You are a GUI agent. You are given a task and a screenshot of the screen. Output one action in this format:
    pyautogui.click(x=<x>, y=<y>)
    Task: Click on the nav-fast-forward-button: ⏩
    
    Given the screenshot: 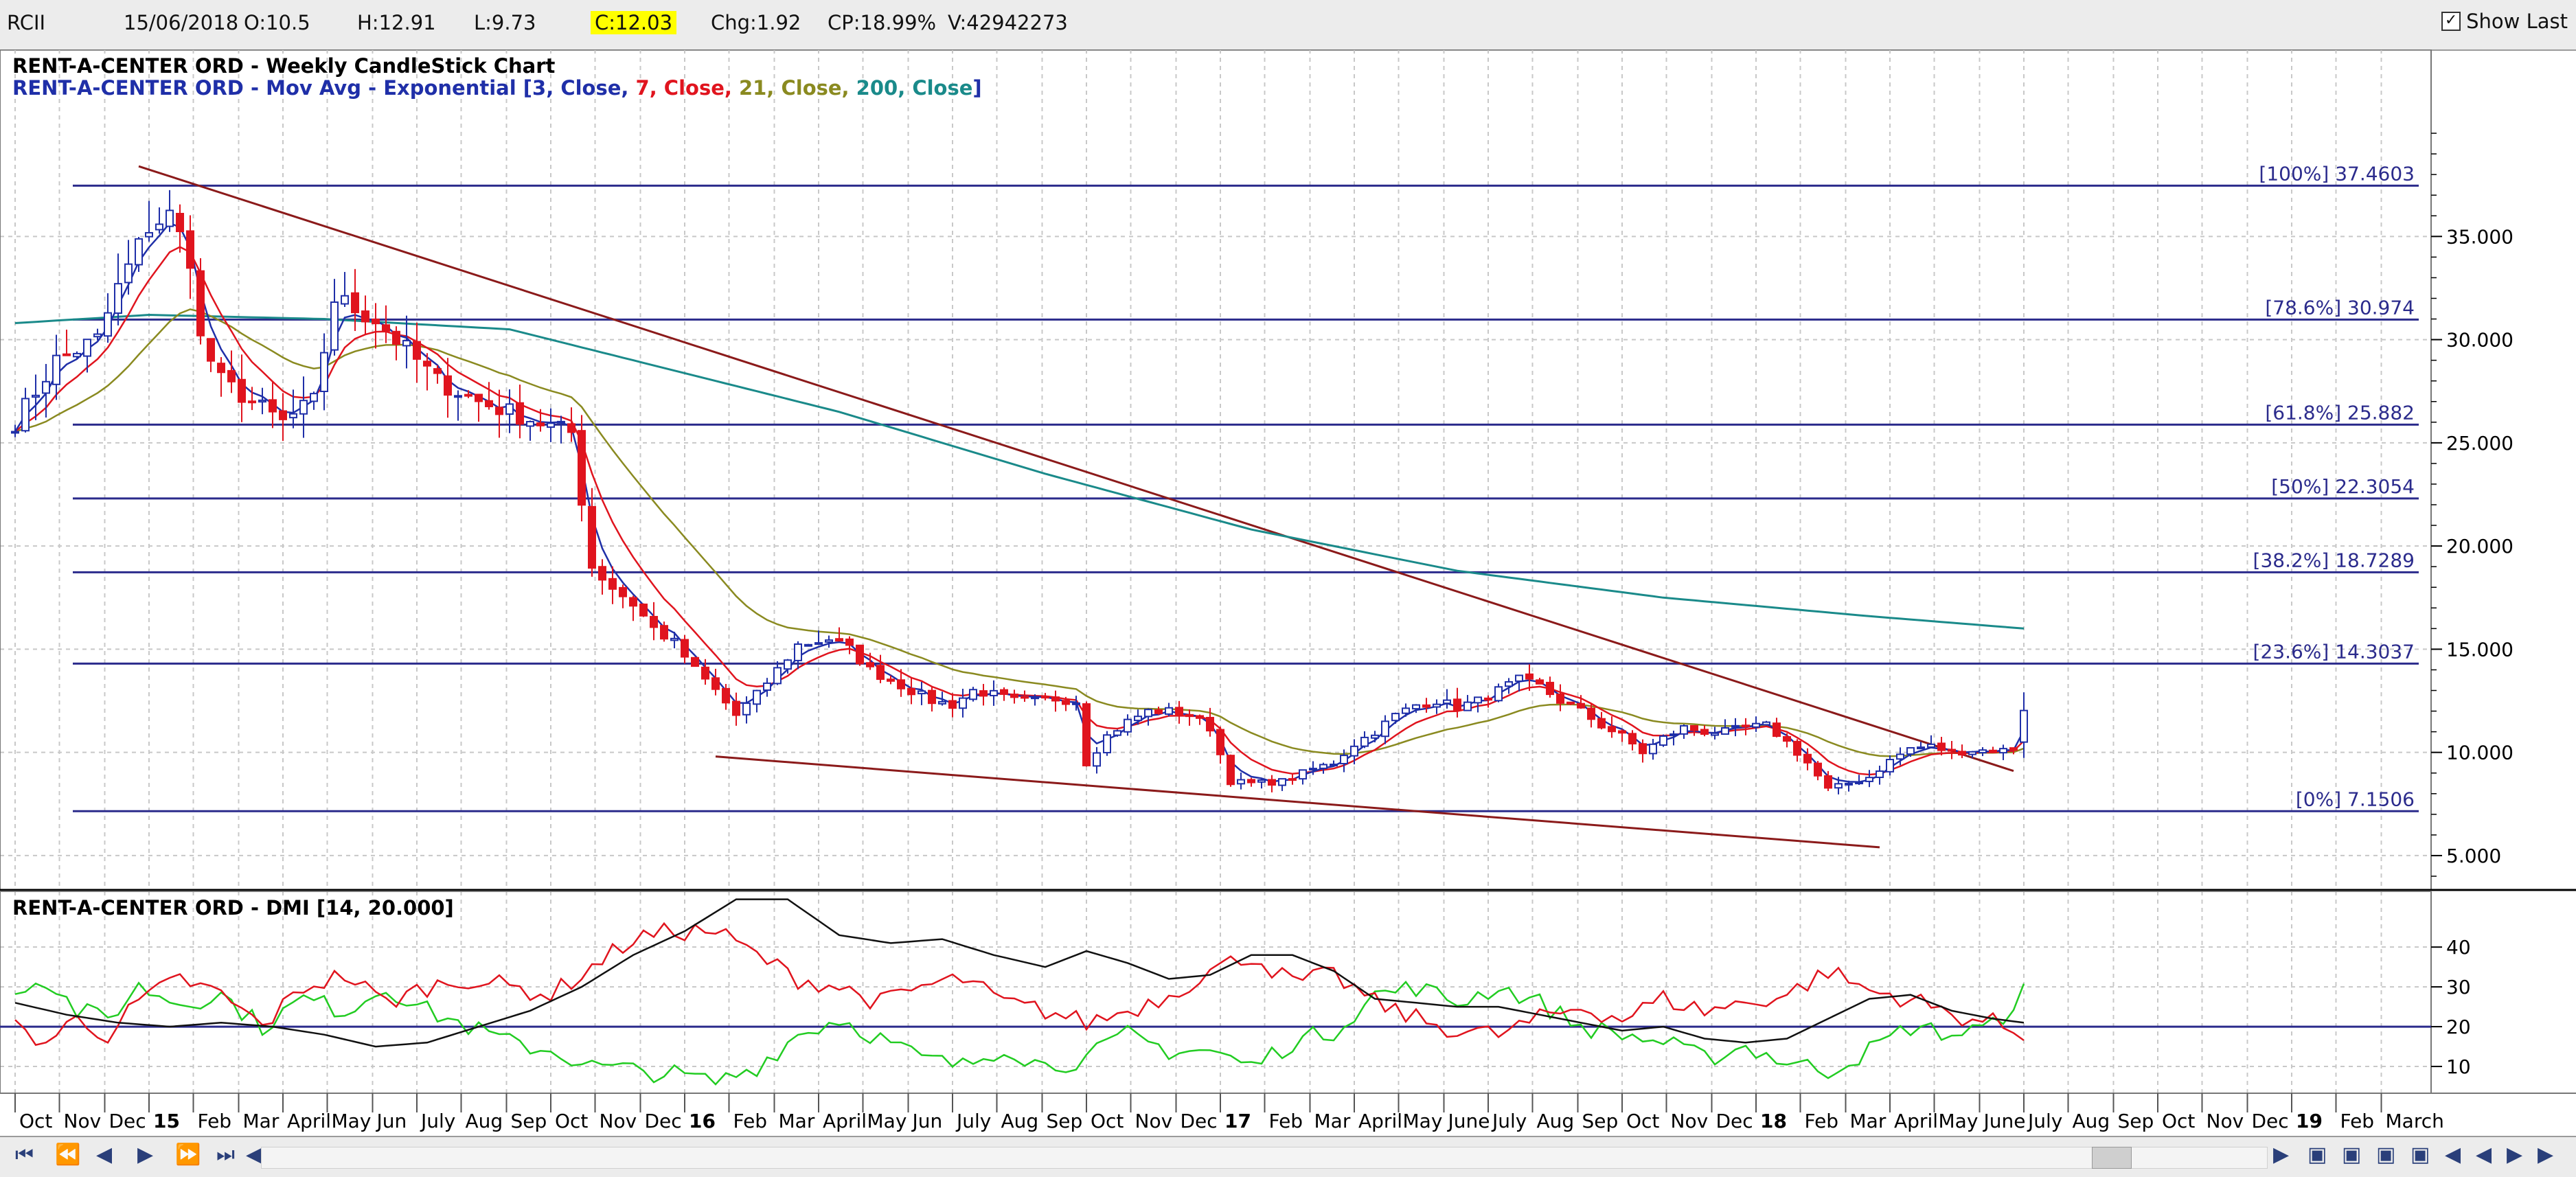 What is the action you would take?
    pyautogui.click(x=188, y=1155)
    